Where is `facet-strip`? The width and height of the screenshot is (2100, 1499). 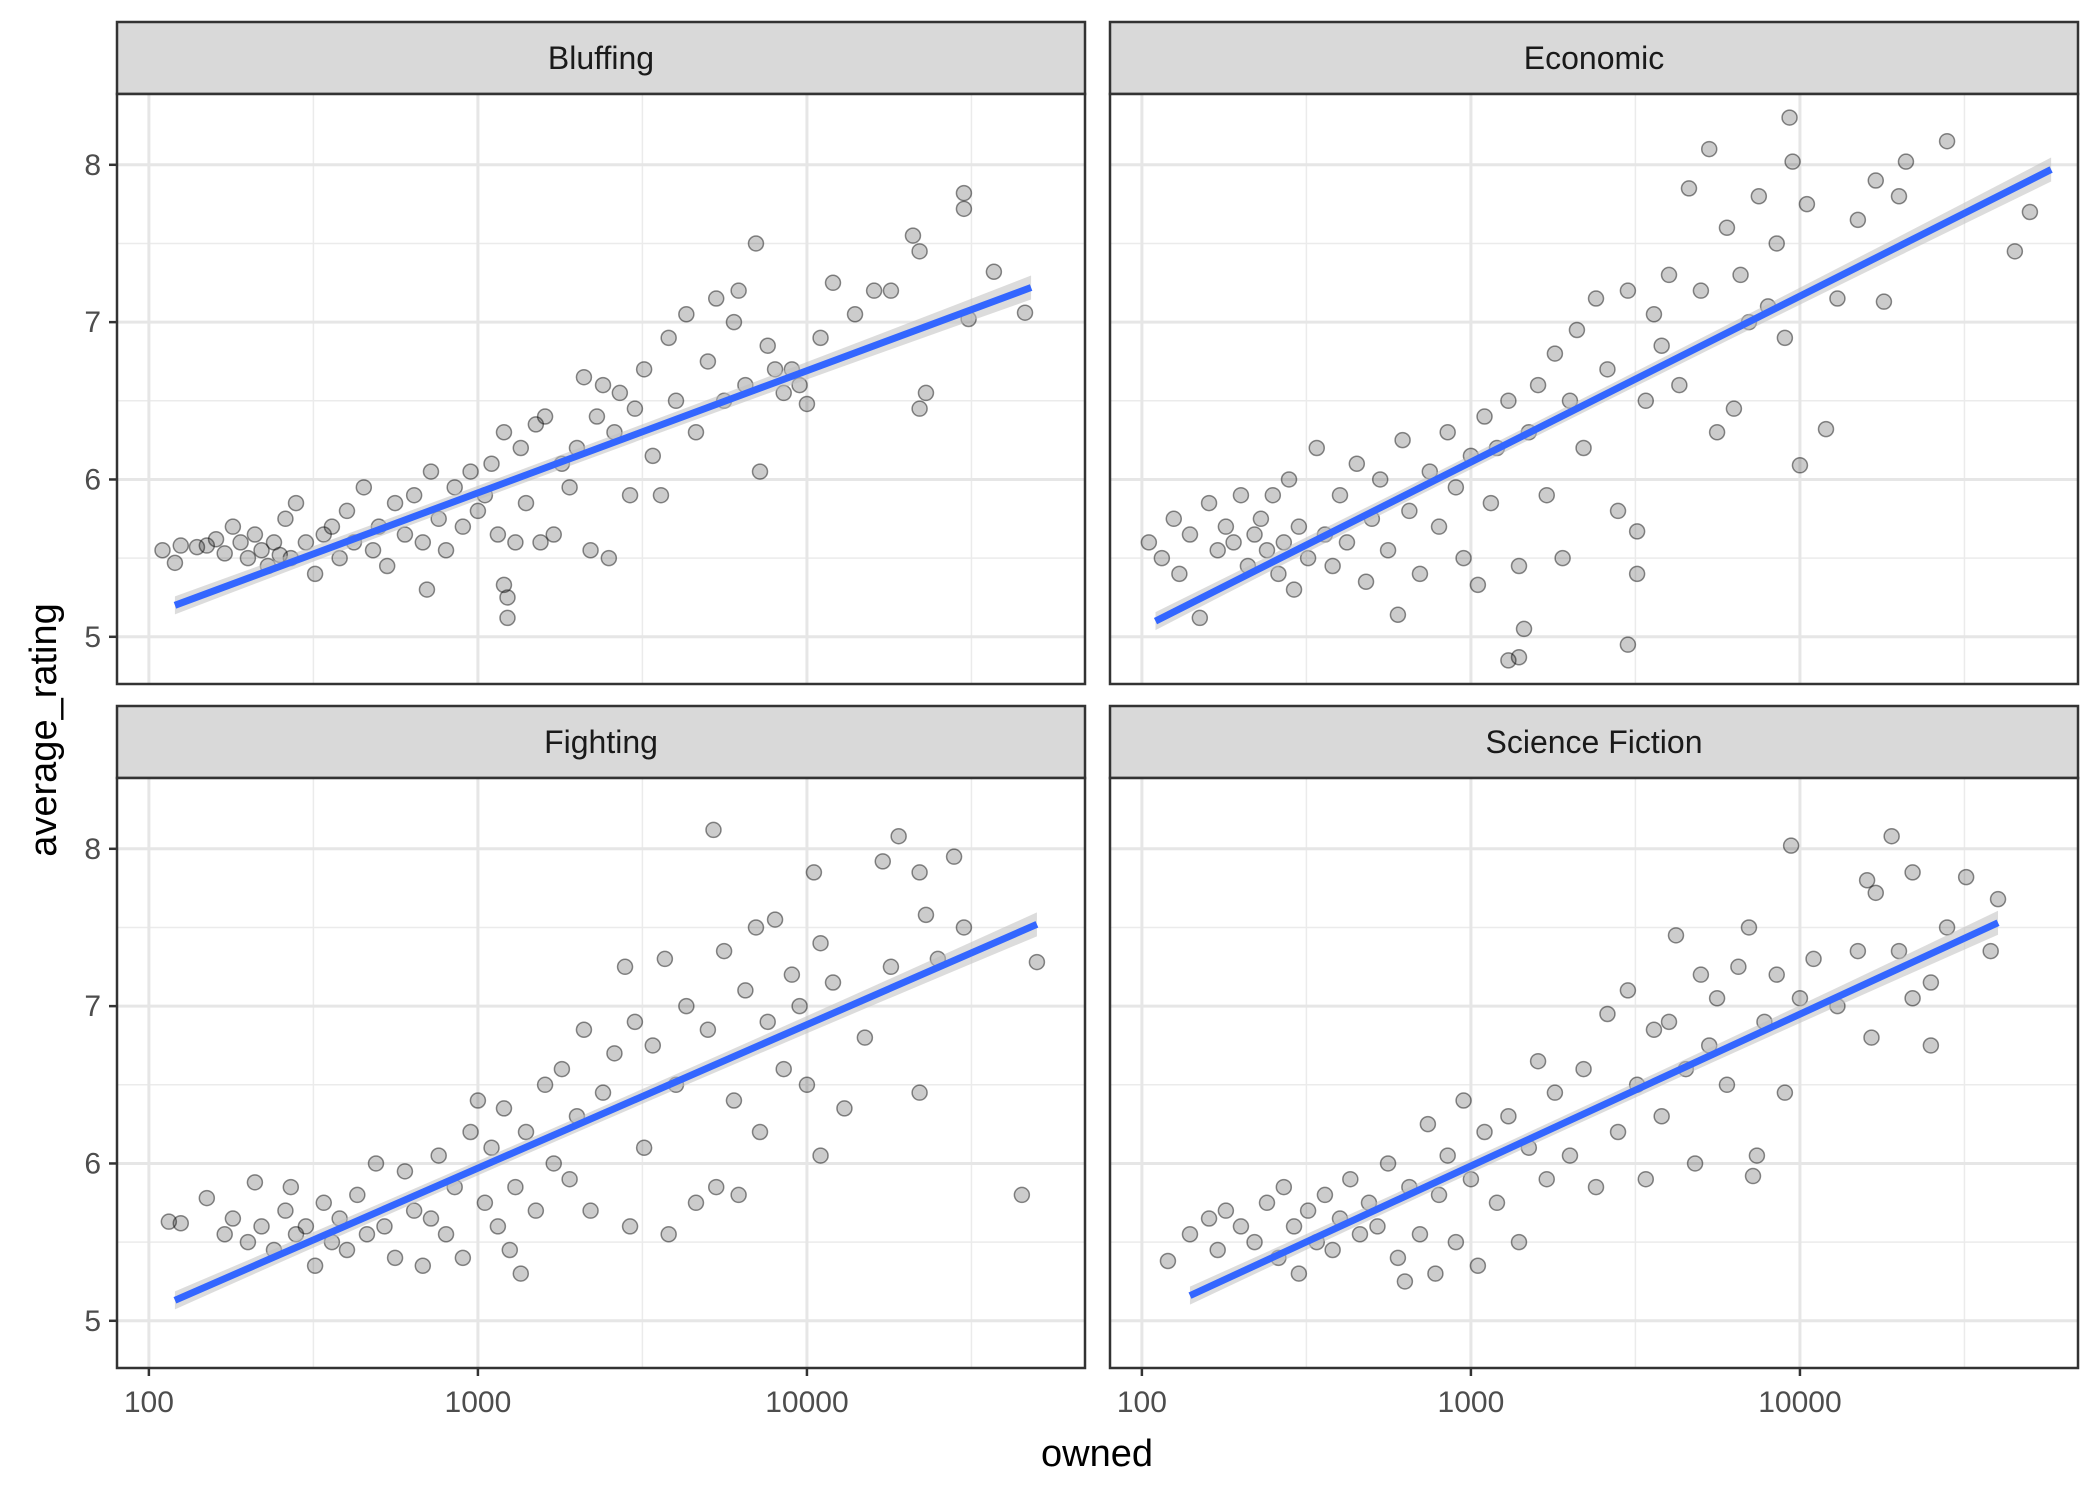 facet-strip is located at coordinates (601, 742).